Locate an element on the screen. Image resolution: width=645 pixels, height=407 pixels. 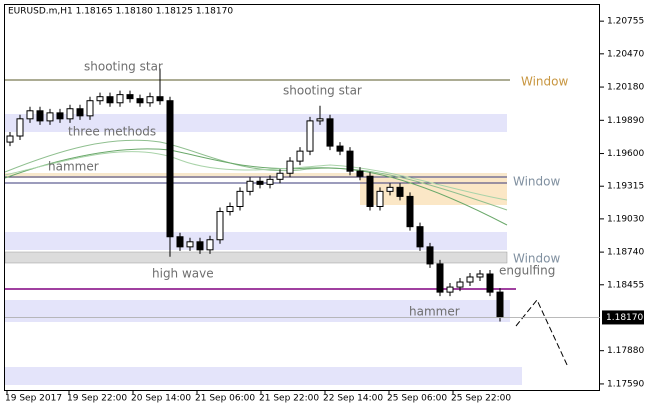
y-tick-label: 1.19890 is located at coordinates (625, 121).